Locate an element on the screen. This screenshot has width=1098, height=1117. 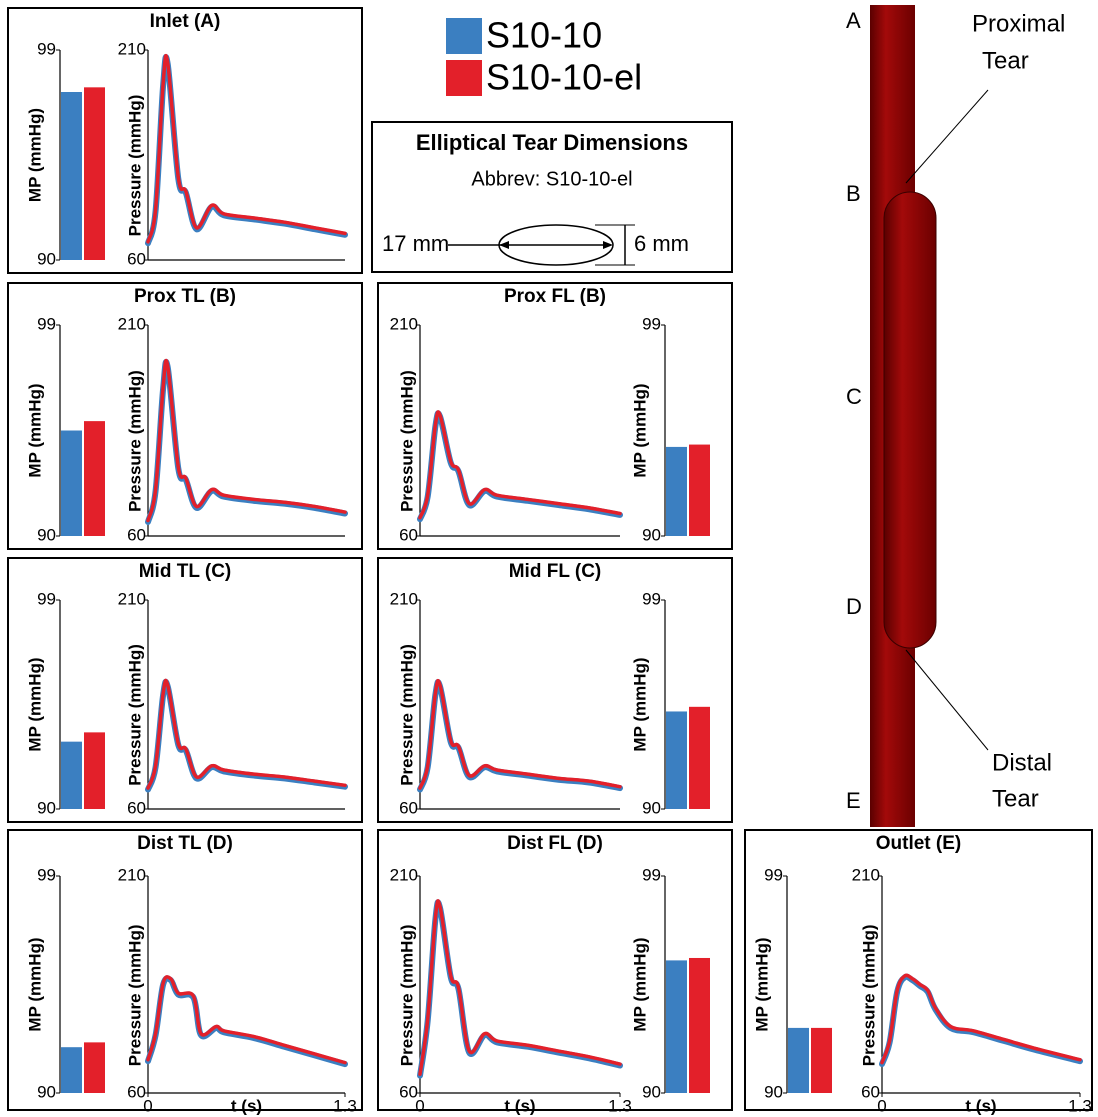
tear-length: 17 mm is located at coordinates (415, 243).